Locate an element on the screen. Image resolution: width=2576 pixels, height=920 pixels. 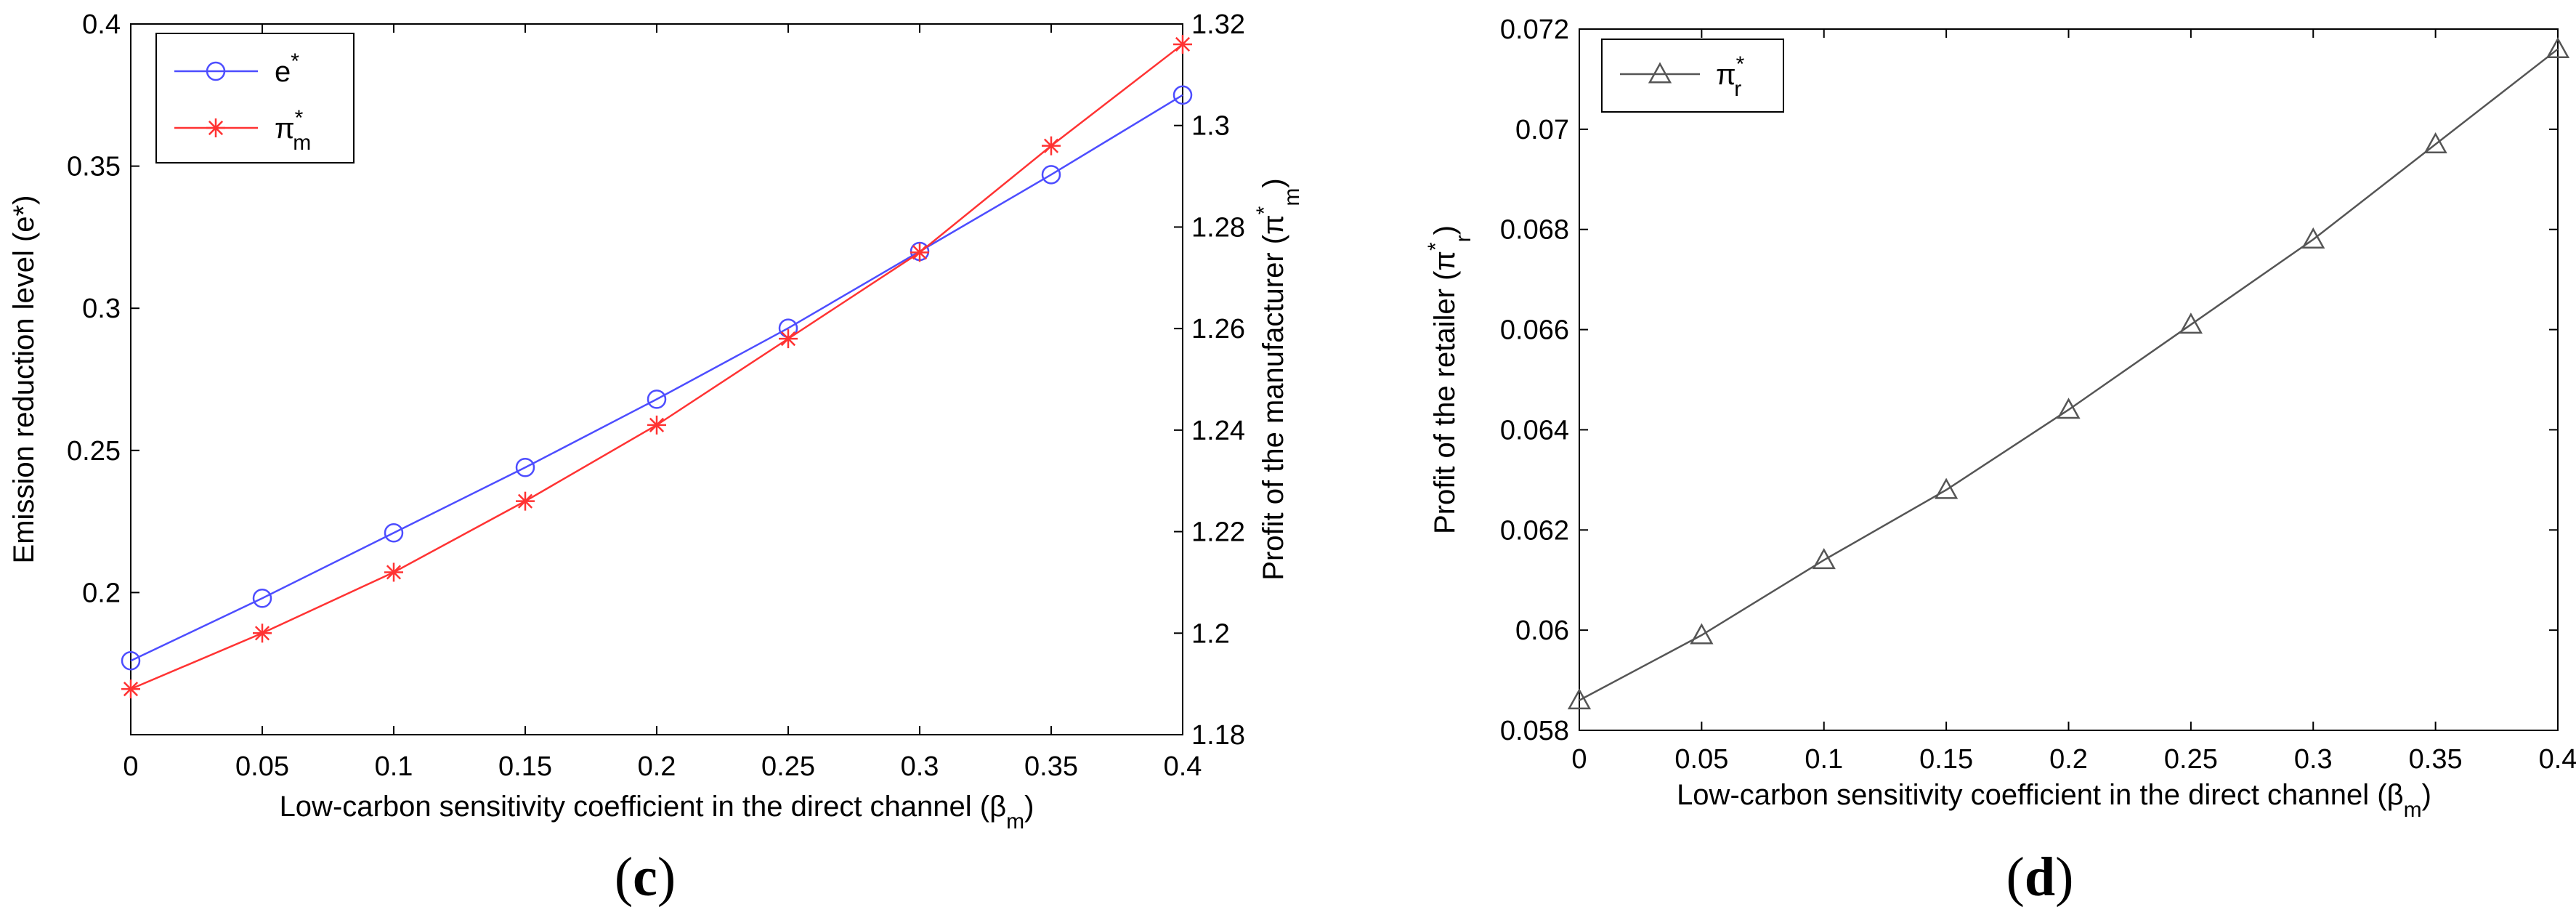
y-right-tick-label: 1.22 is located at coordinates (1218, 532).